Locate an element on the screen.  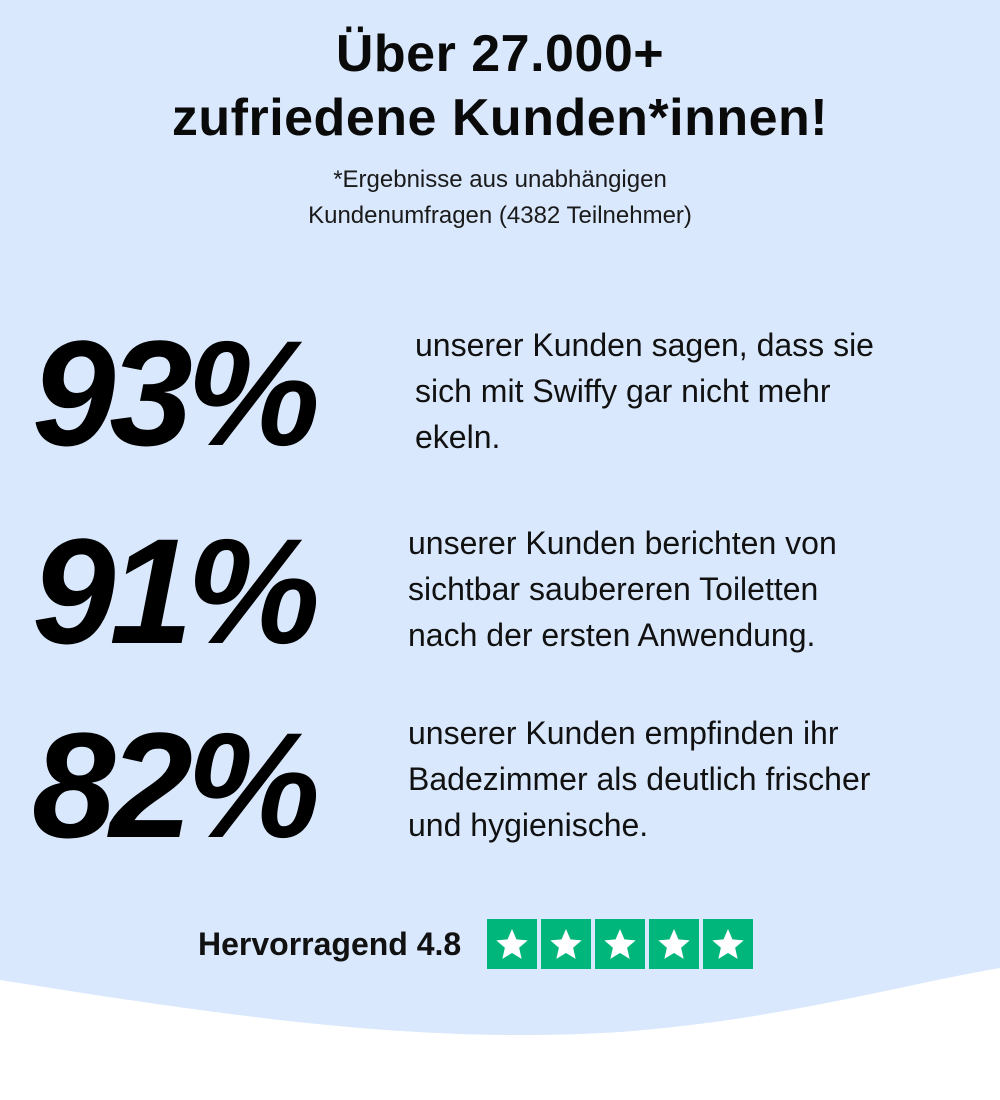
stat-description-line: ekeln. is located at coordinates (458, 437).